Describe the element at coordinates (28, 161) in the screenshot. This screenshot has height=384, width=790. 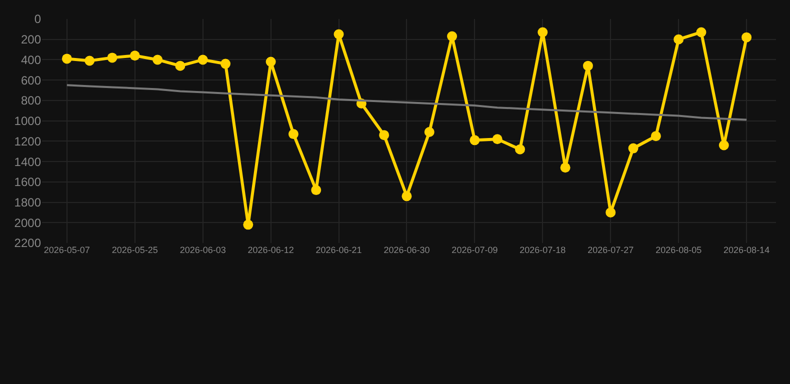
I see `y-tick-label: 1400` at that location.